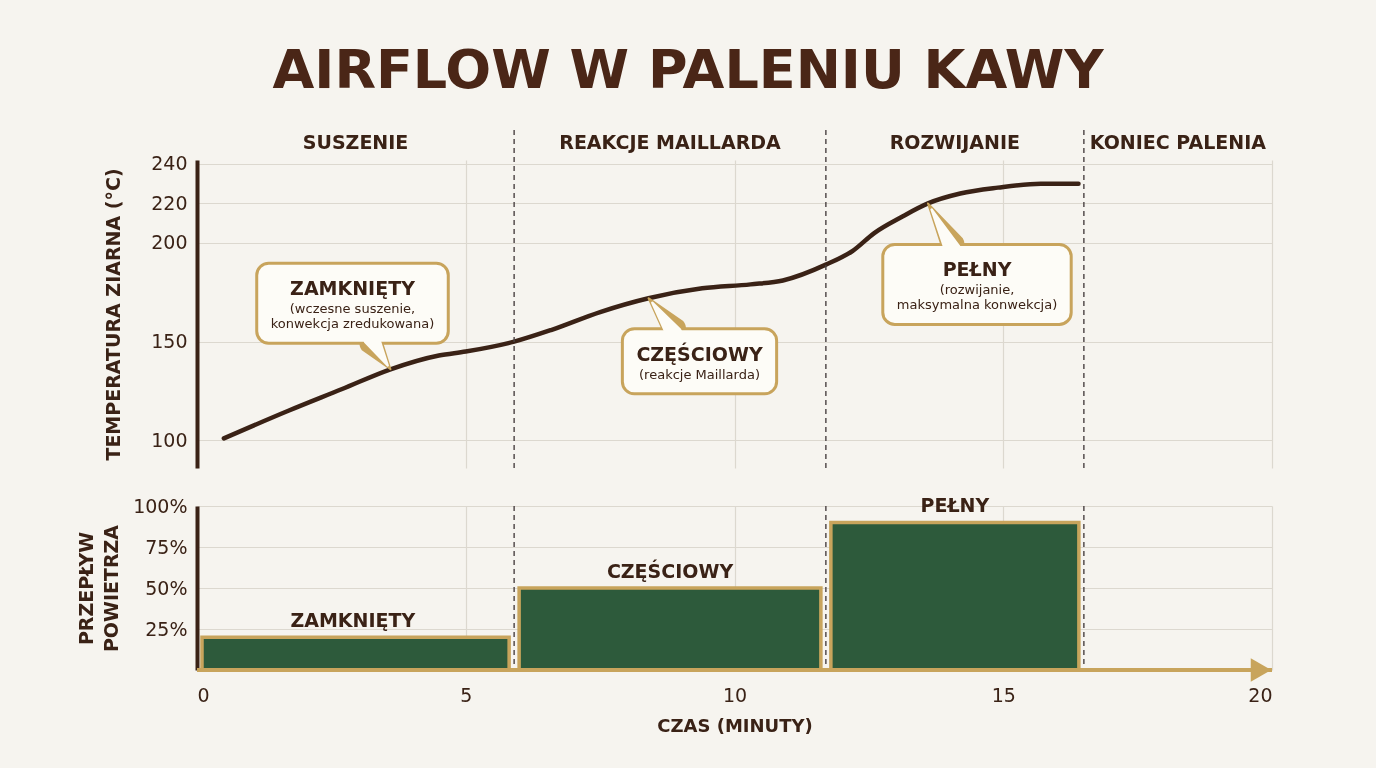  What do you see at coordinates (977, 285) in the screenshot?
I see `annotation: PEŁNY (rozwijanie, maksymalna konwekcja)` at bounding box center [977, 285].